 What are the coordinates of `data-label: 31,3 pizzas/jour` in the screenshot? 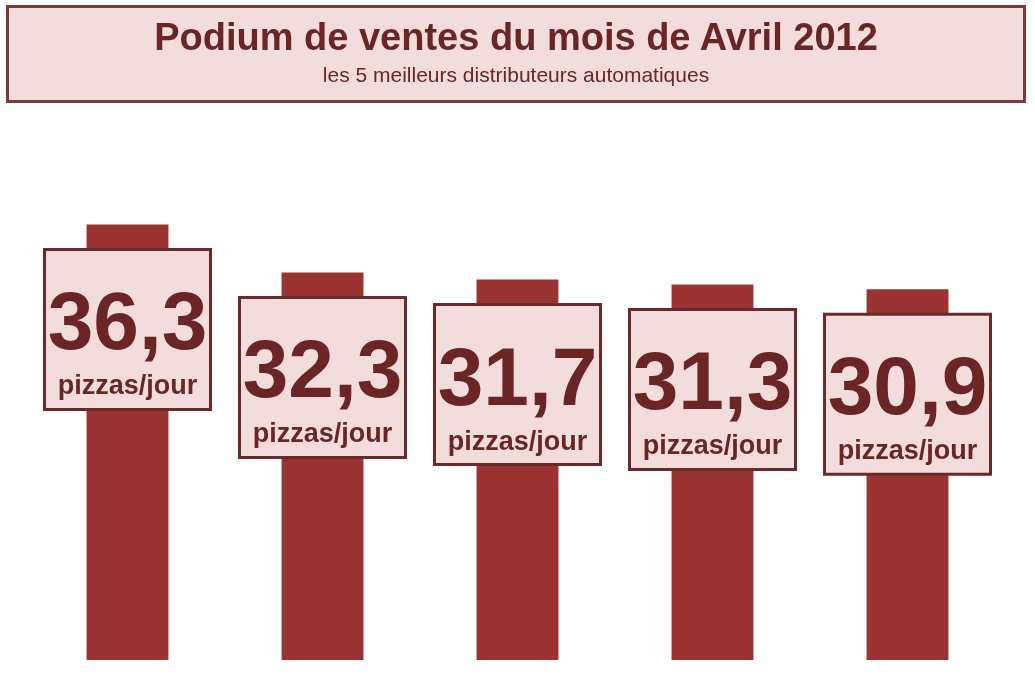 It's located at (712, 398).